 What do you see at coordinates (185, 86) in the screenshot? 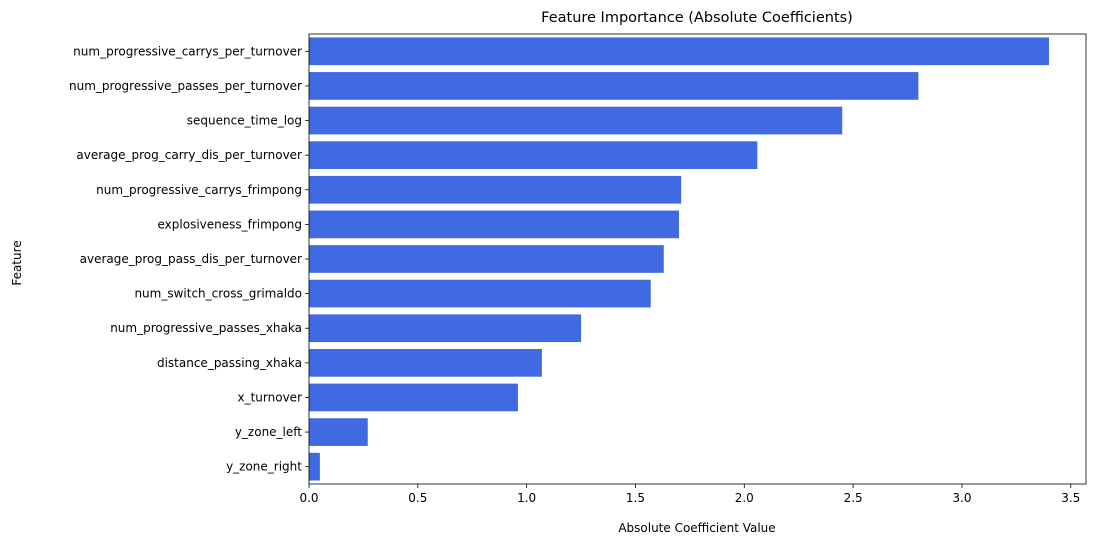
I see `y-tick-label: num_progressive_passes_per_turnover` at bounding box center [185, 86].